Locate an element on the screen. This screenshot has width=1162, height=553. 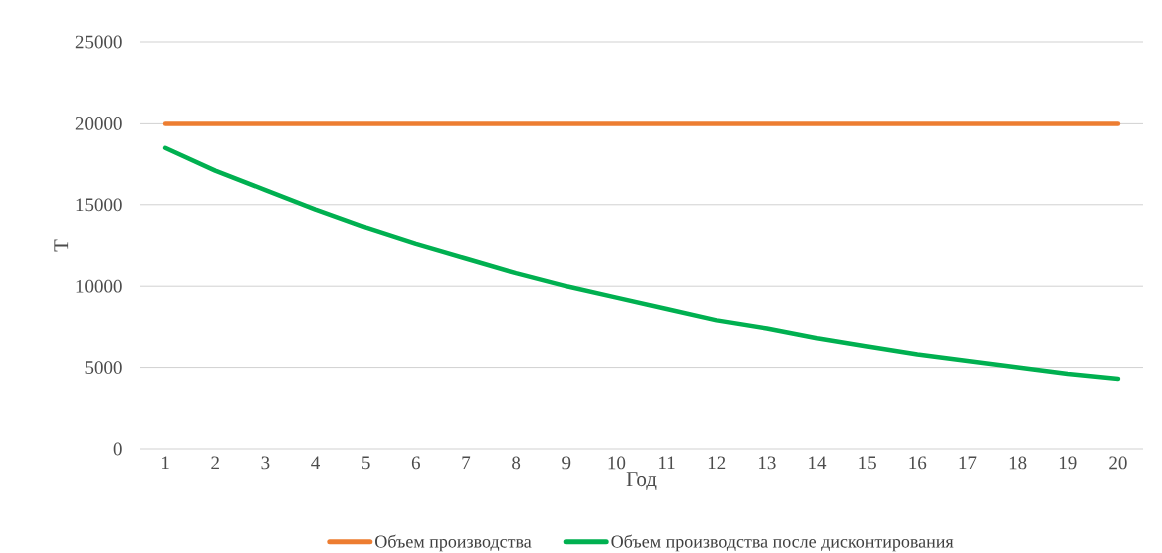
legend-label: Объем производства после дисконтирования is located at coordinates (782, 543).